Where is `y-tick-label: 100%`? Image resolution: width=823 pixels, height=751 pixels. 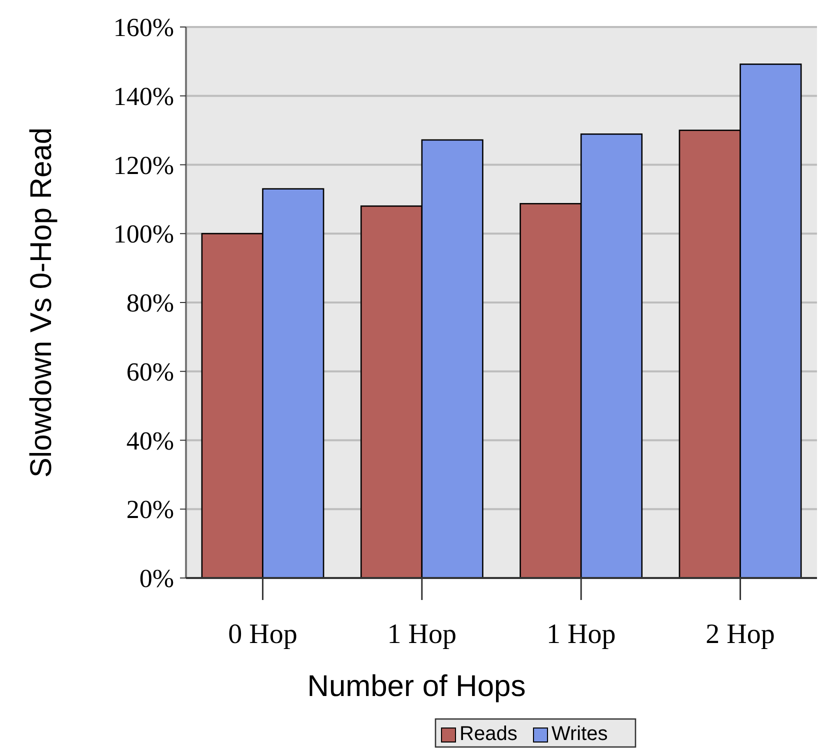
y-tick-label: 100% is located at coordinates (143, 234).